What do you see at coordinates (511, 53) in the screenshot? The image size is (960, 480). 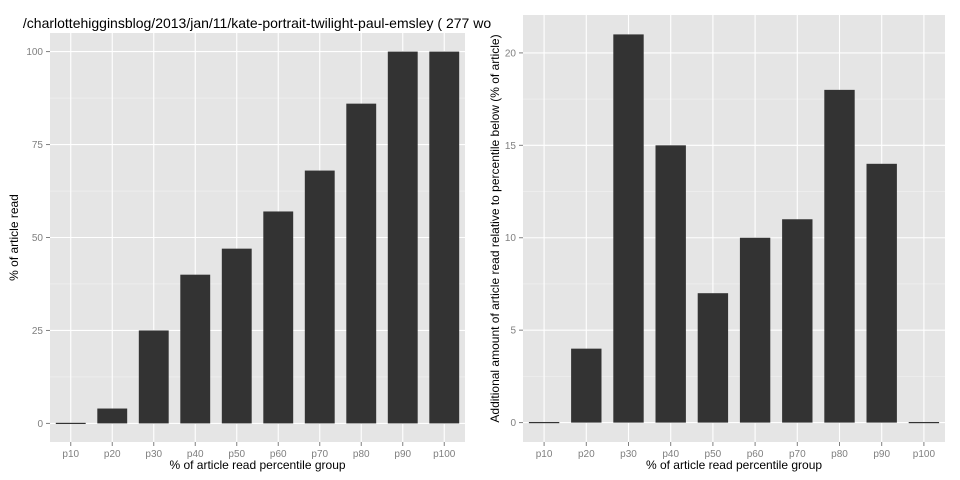 I see `y-tick-label: 20` at bounding box center [511, 53].